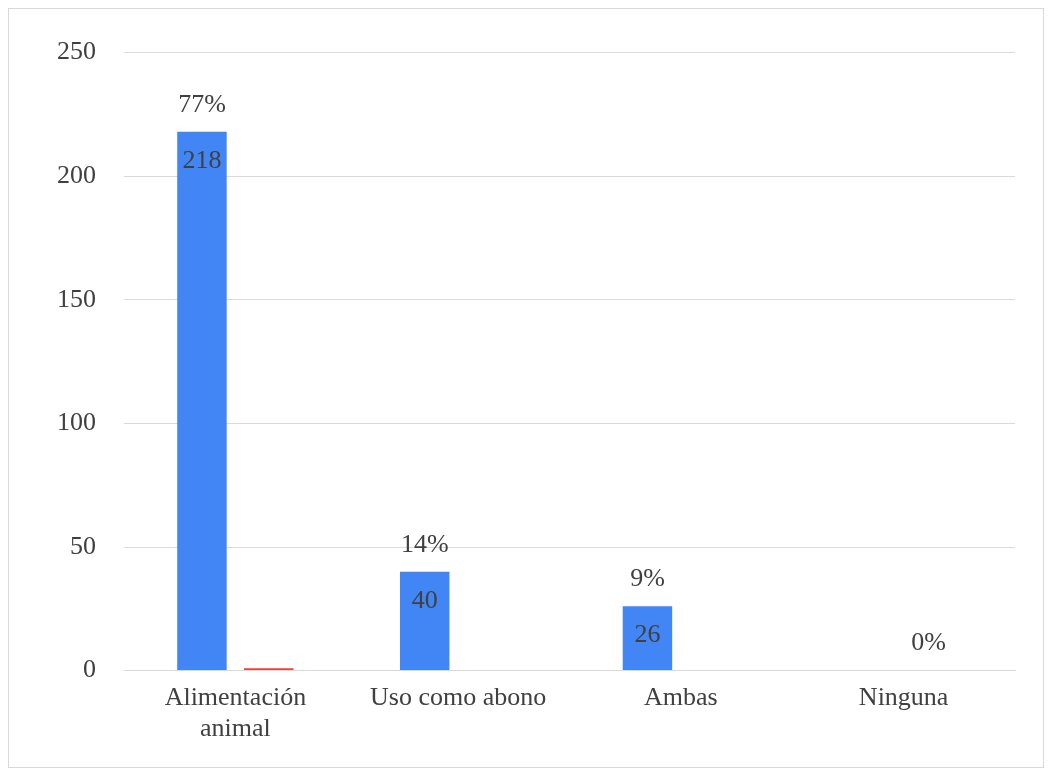 This screenshot has height=776, width=1052. What do you see at coordinates (424, 599) in the screenshot?
I see `data-label: 40` at bounding box center [424, 599].